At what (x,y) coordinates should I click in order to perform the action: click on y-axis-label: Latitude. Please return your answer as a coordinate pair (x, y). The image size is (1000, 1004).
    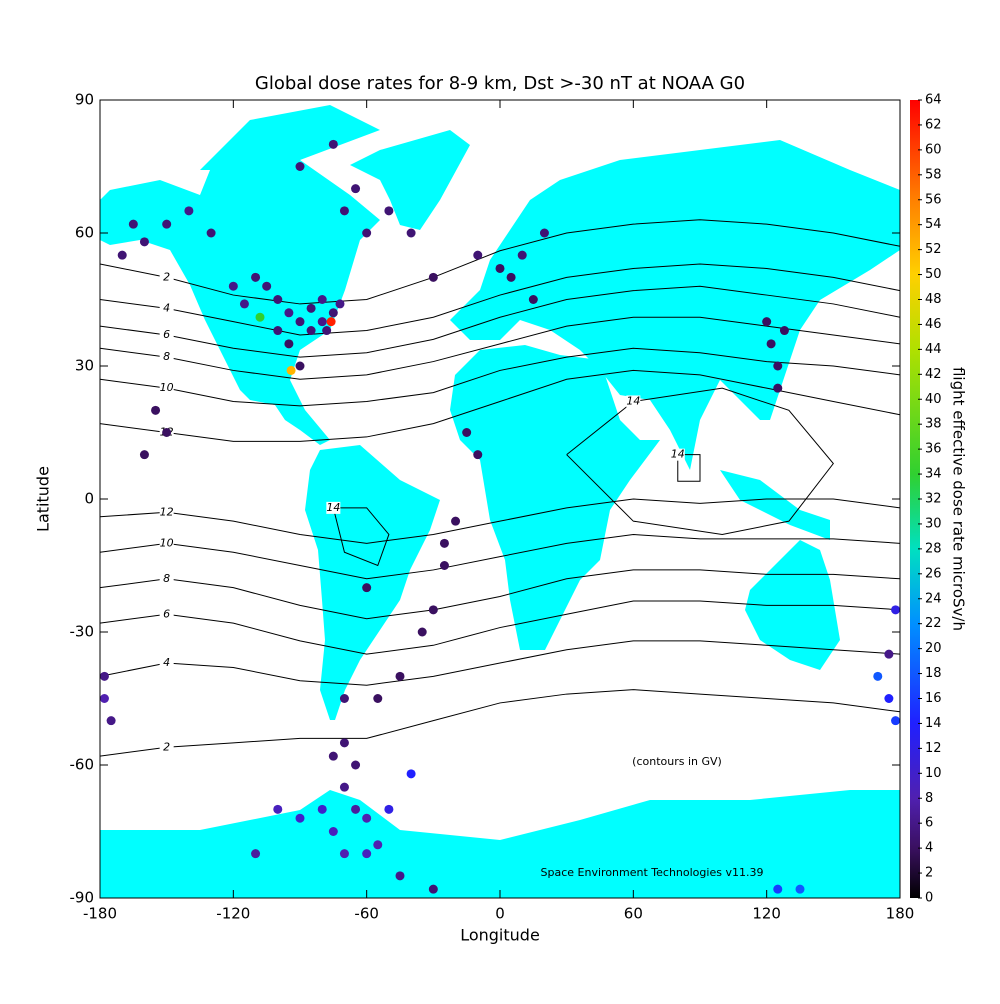
    Looking at the image, I should click on (43, 499).